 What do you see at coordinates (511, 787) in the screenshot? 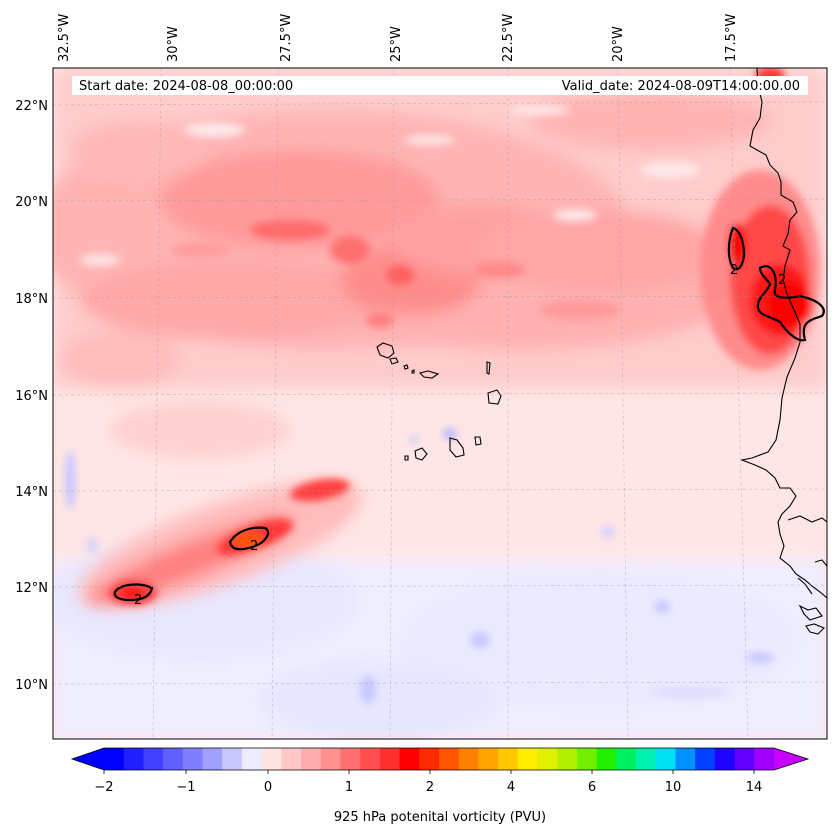
I see `colorbar-tick-label: 4` at bounding box center [511, 787].